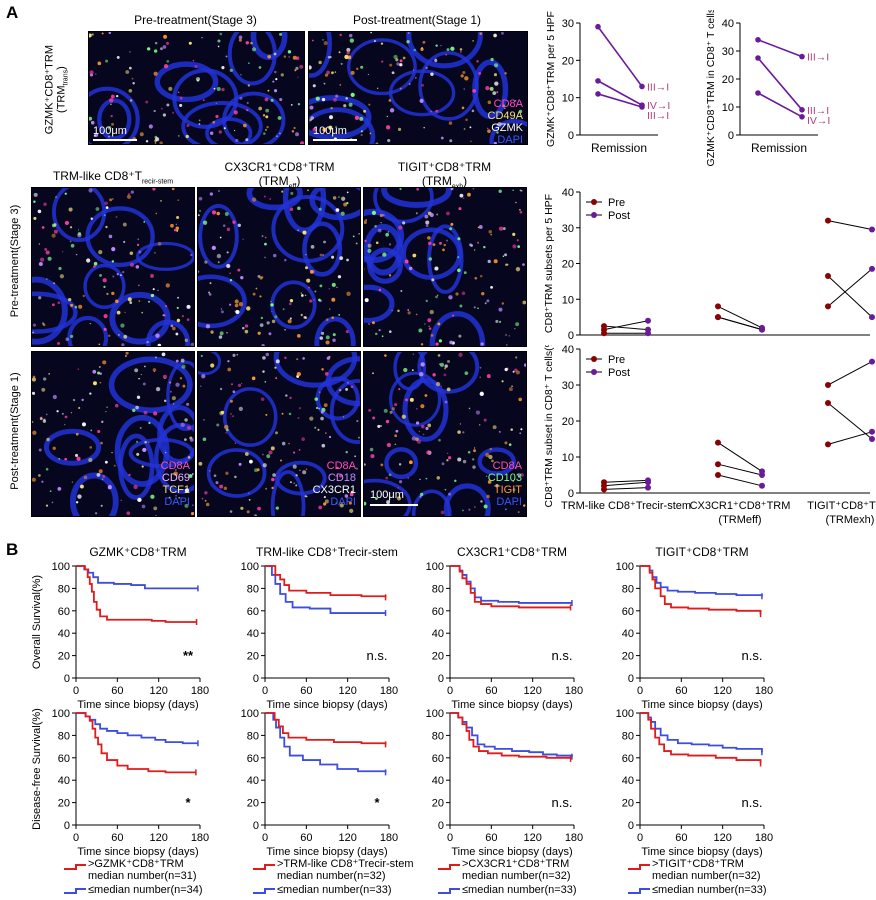  Describe the element at coordinates (598, 81) in the screenshot. I see `data-point-pre` at that location.